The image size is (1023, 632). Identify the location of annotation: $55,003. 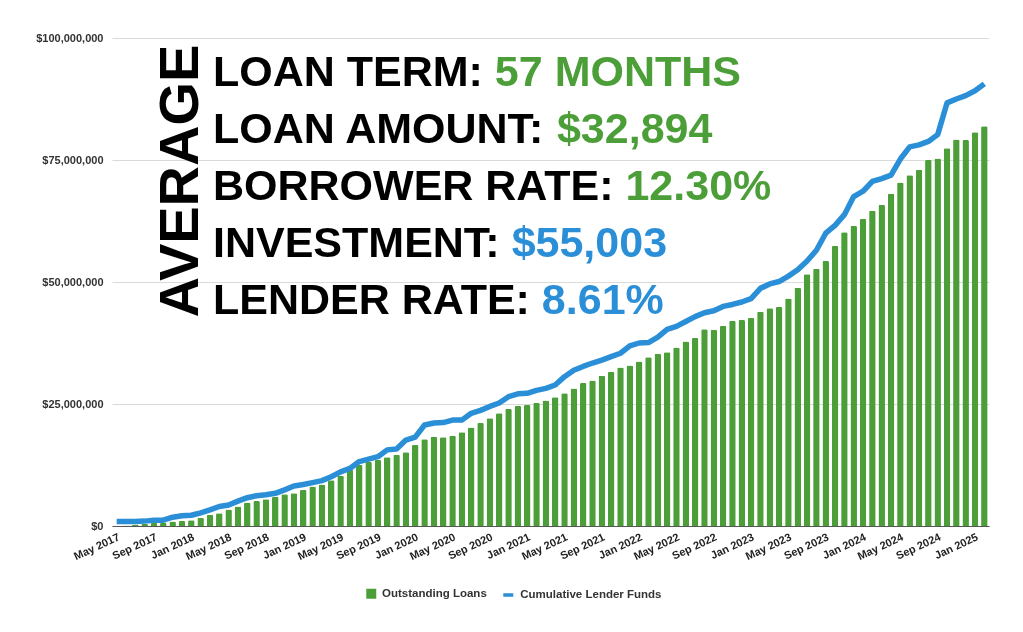
(589, 242).